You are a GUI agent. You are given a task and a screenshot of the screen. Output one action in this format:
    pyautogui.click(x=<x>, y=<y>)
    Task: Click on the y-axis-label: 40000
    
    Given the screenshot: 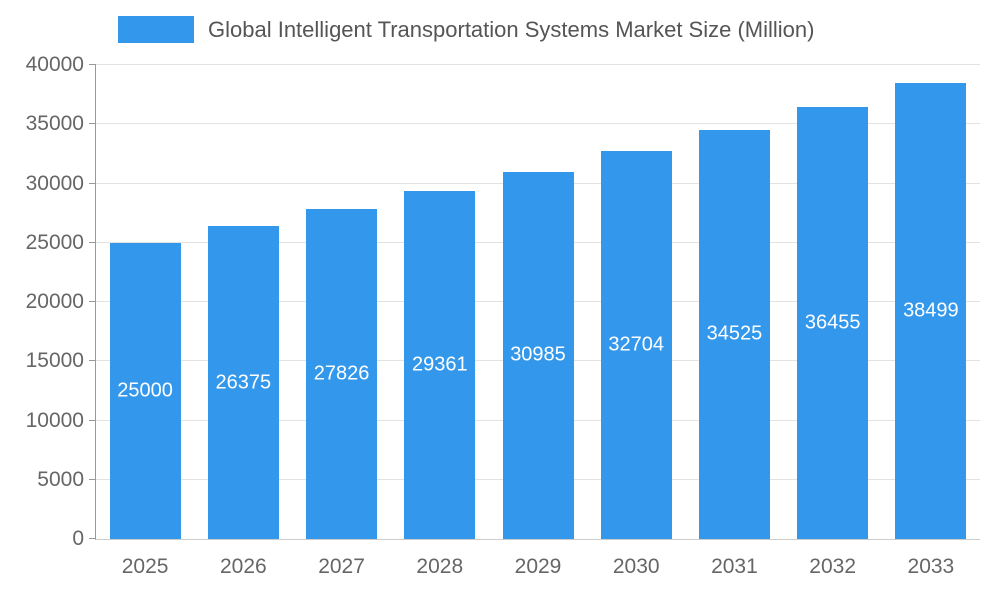 What is the action you would take?
    pyautogui.click(x=54, y=64)
    